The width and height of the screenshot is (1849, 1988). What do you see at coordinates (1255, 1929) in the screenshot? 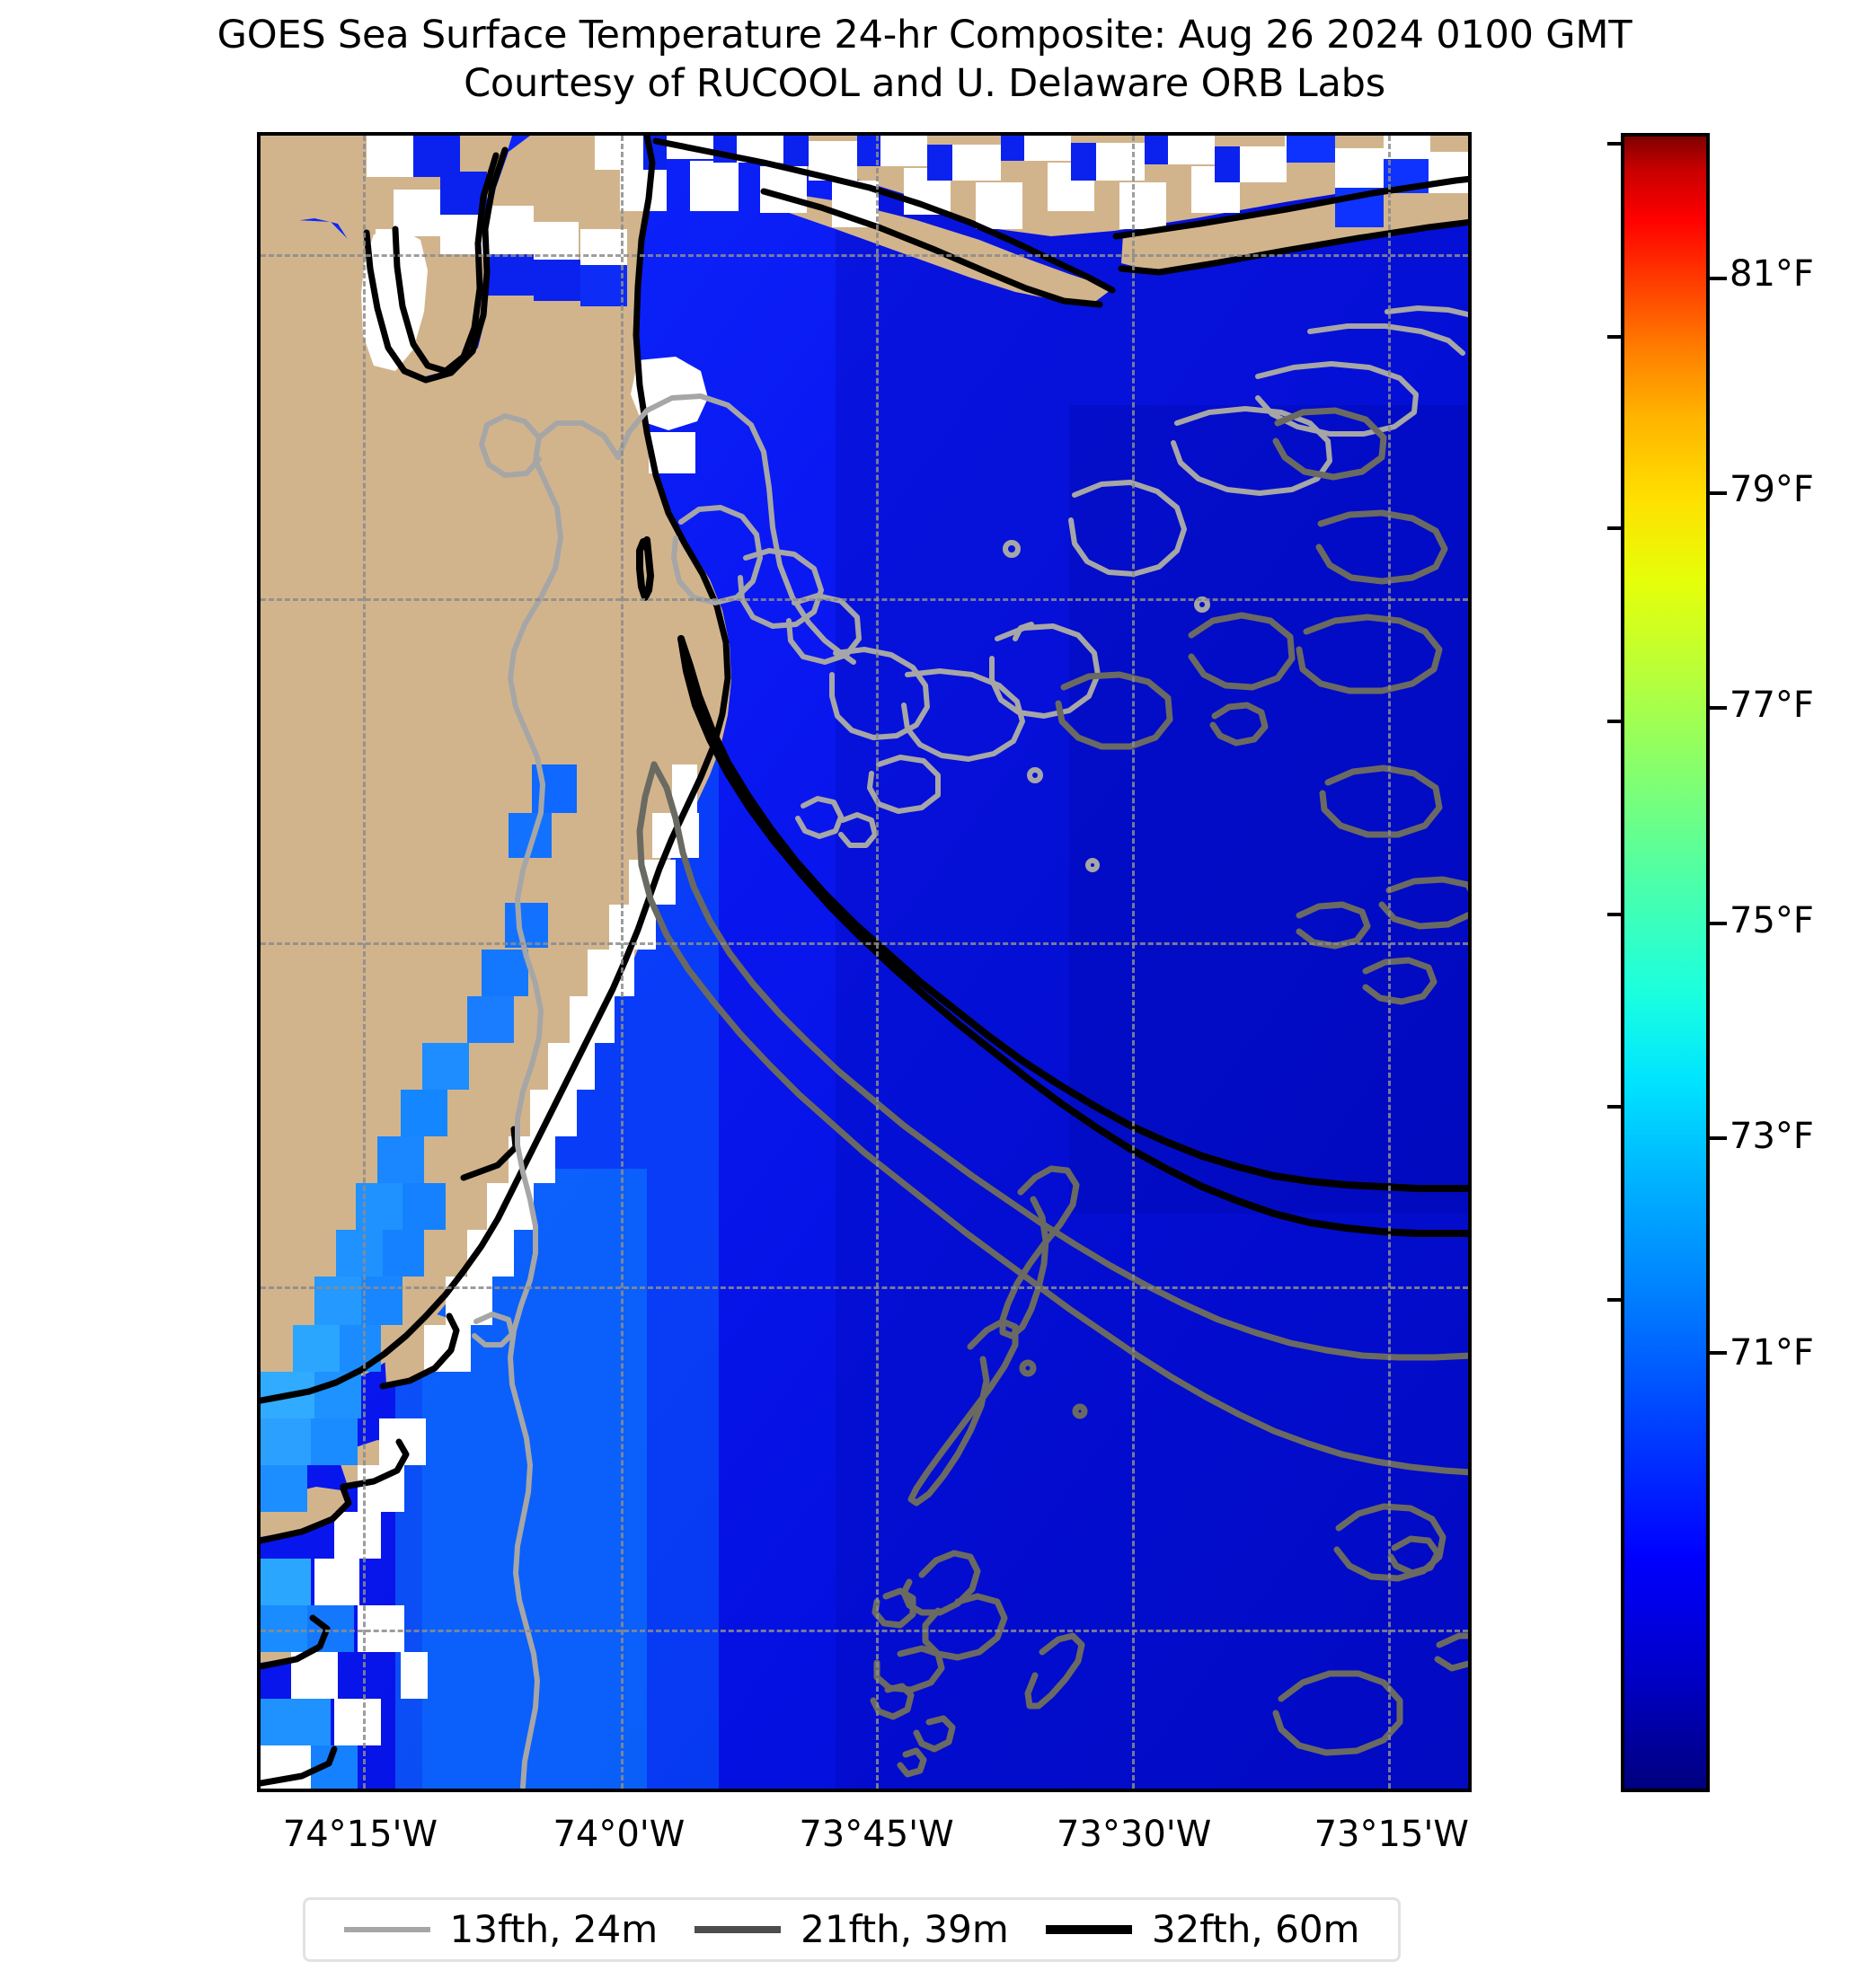
I see `legend-label: 32fth, 60m` at bounding box center [1255, 1929].